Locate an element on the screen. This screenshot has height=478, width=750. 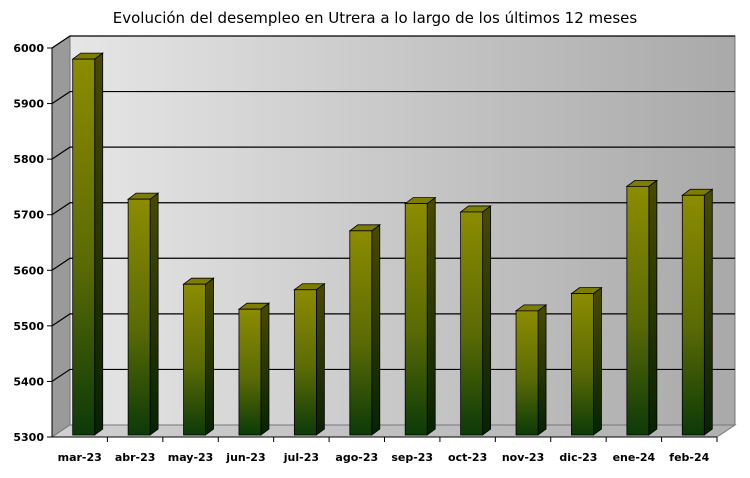
x-tick-label: oct-23 is located at coordinates (467, 457).